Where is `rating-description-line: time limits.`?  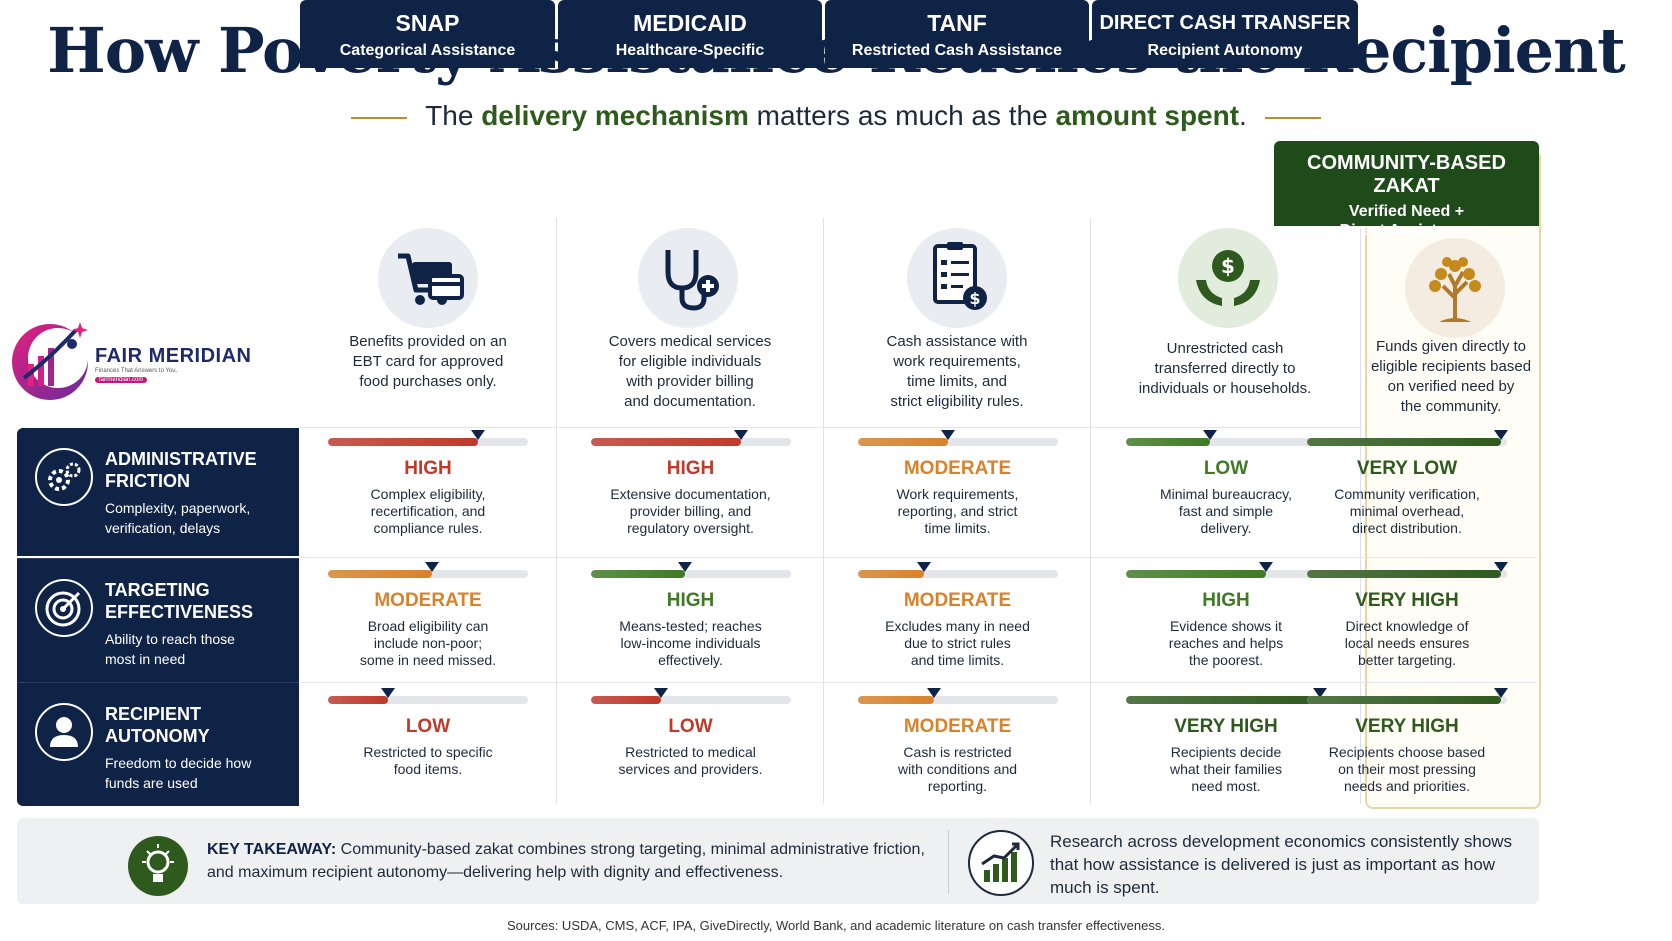 rating-description-line: time limits. is located at coordinates (957, 528).